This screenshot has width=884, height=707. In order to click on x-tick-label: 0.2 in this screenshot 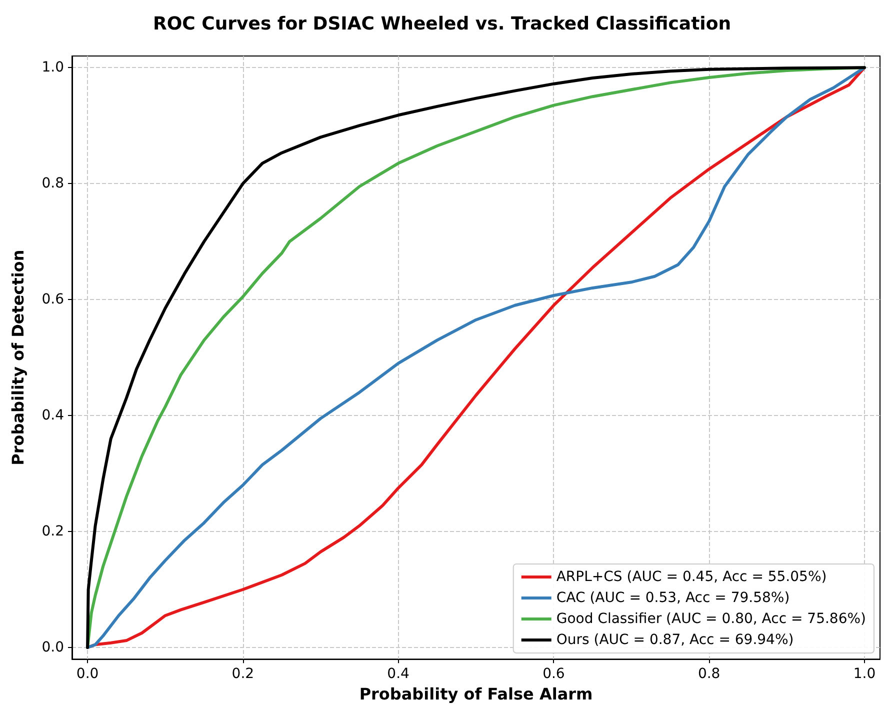, I will do `click(243, 674)`.